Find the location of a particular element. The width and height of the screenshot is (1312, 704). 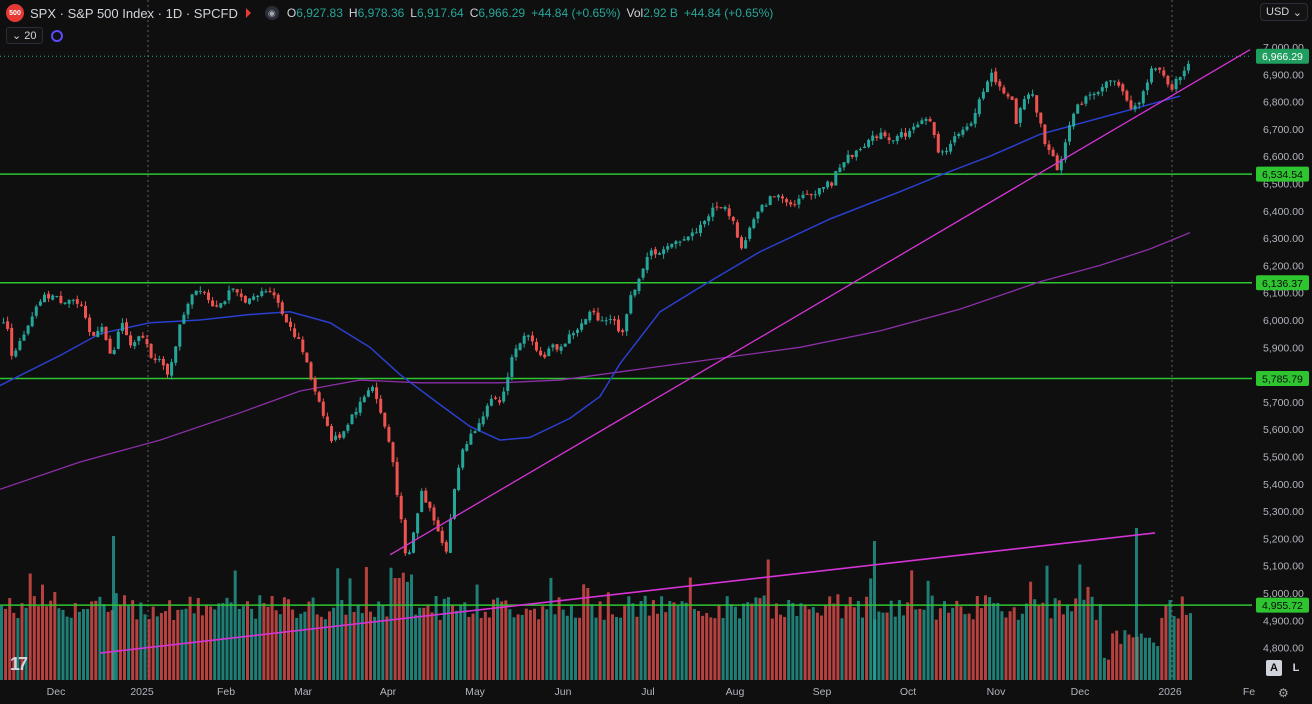

price-label: 6,966.29 is located at coordinates (1282, 57).